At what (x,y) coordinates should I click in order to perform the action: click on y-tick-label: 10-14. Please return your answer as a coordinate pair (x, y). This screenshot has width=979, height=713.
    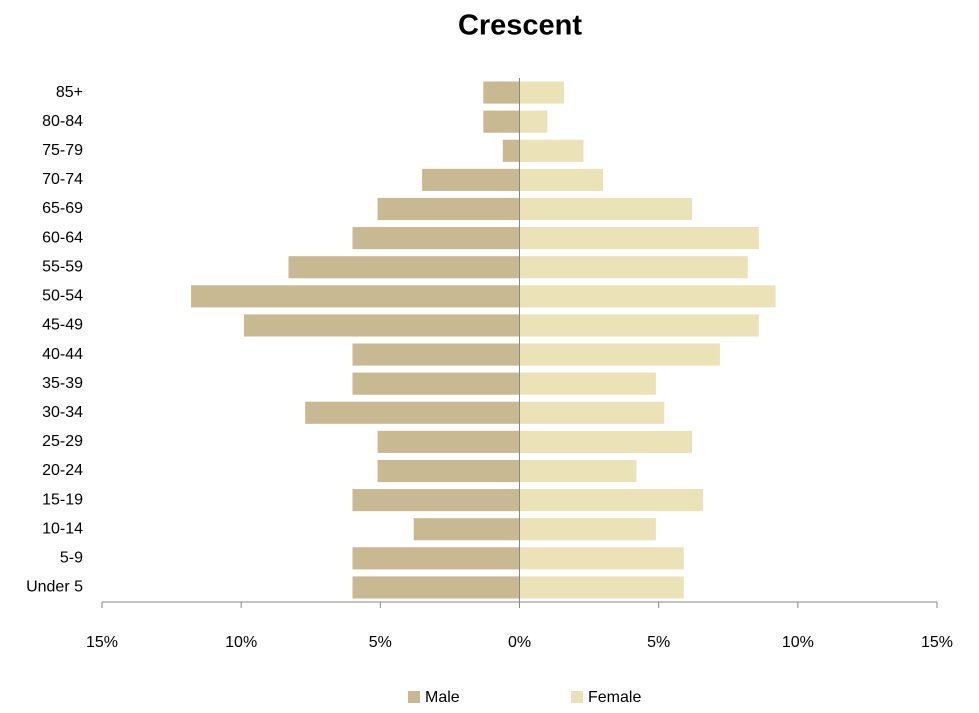
    Looking at the image, I should click on (62, 528).